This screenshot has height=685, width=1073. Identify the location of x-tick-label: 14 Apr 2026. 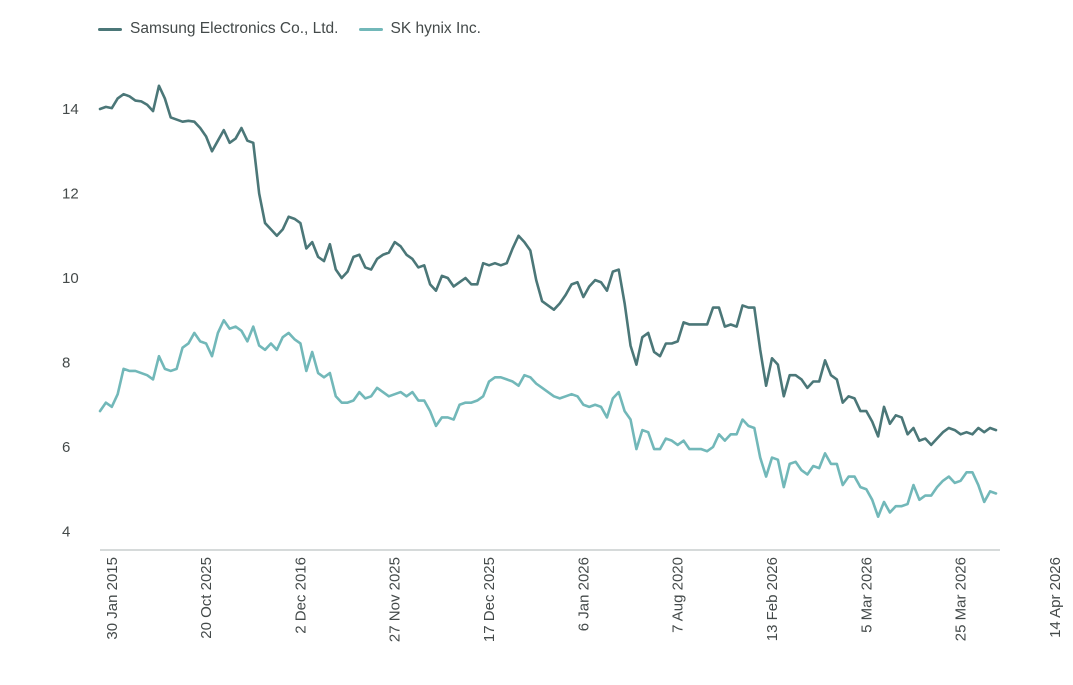
(1055, 597).